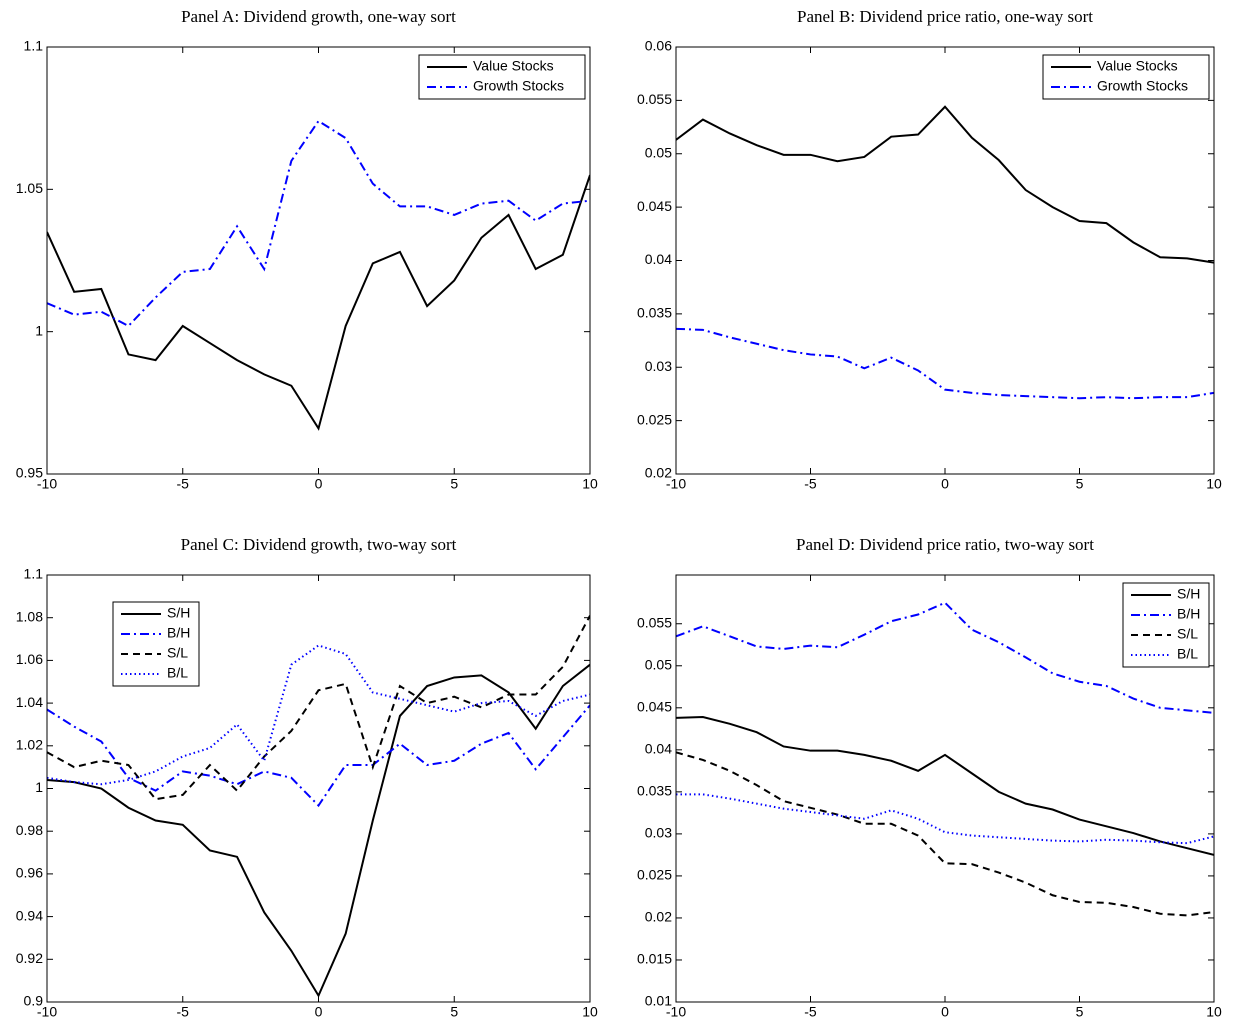 This screenshot has width=1237, height=1027. Describe the element at coordinates (34, 1001) in the screenshot. I see `y-tick-label: 0.9` at that location.